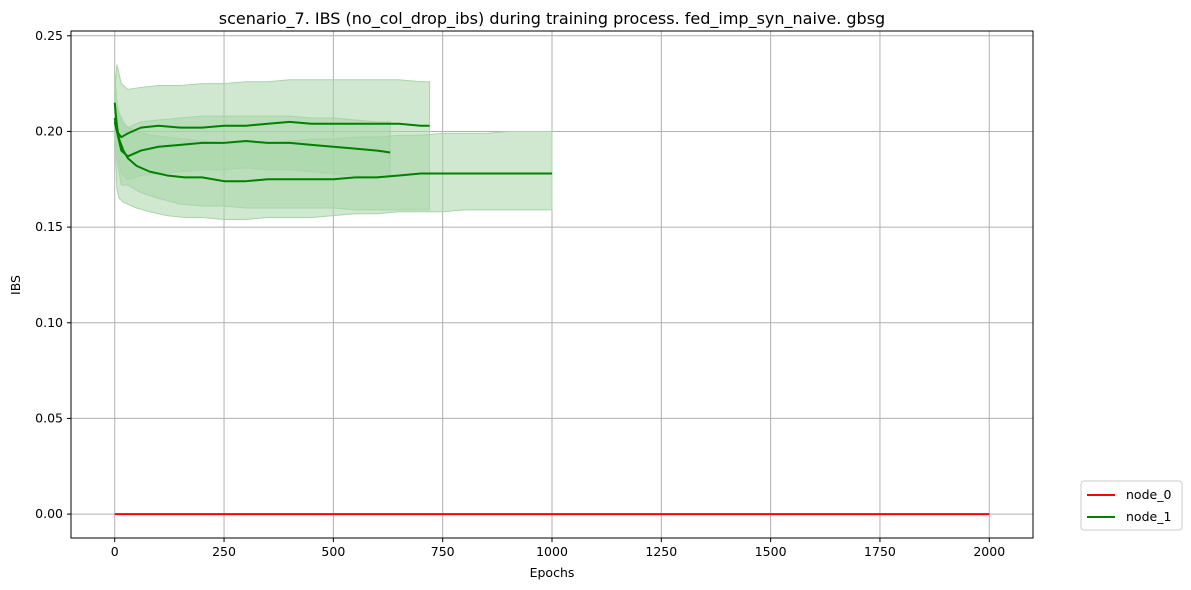 The height and width of the screenshot is (590, 1191). I want to click on x-tick-label-8: 2000, so click(989, 551).